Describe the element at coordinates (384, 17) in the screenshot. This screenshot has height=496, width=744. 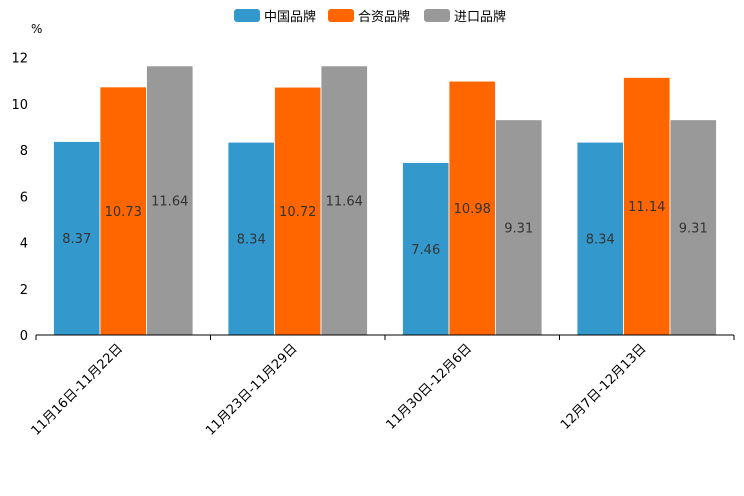
I see `legend-label: 合资品牌` at that location.